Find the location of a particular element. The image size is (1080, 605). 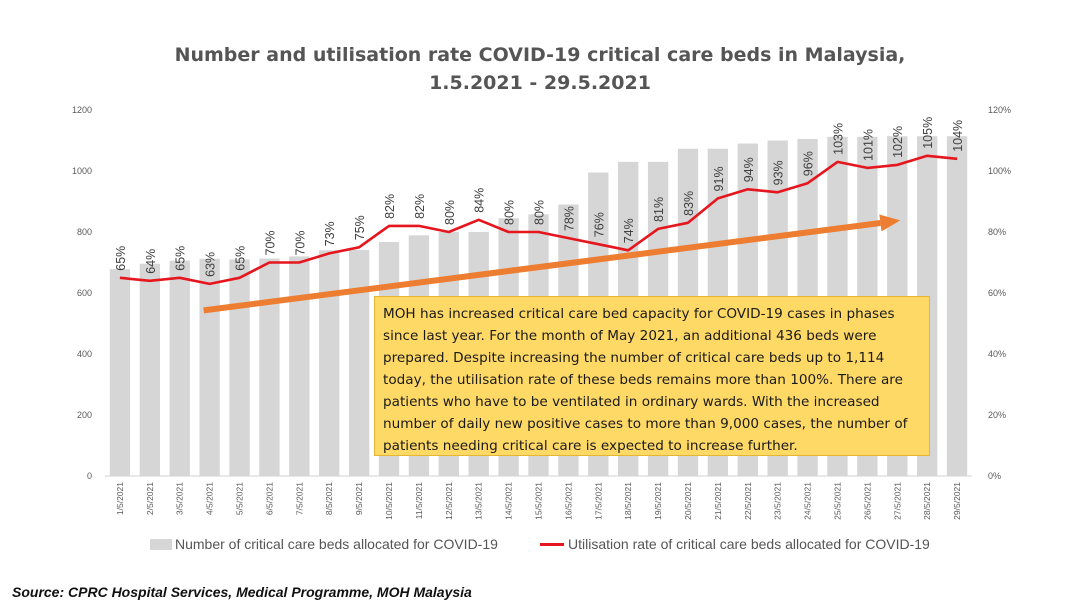

bar-beds-6/5/2021 is located at coordinates (269, 367).